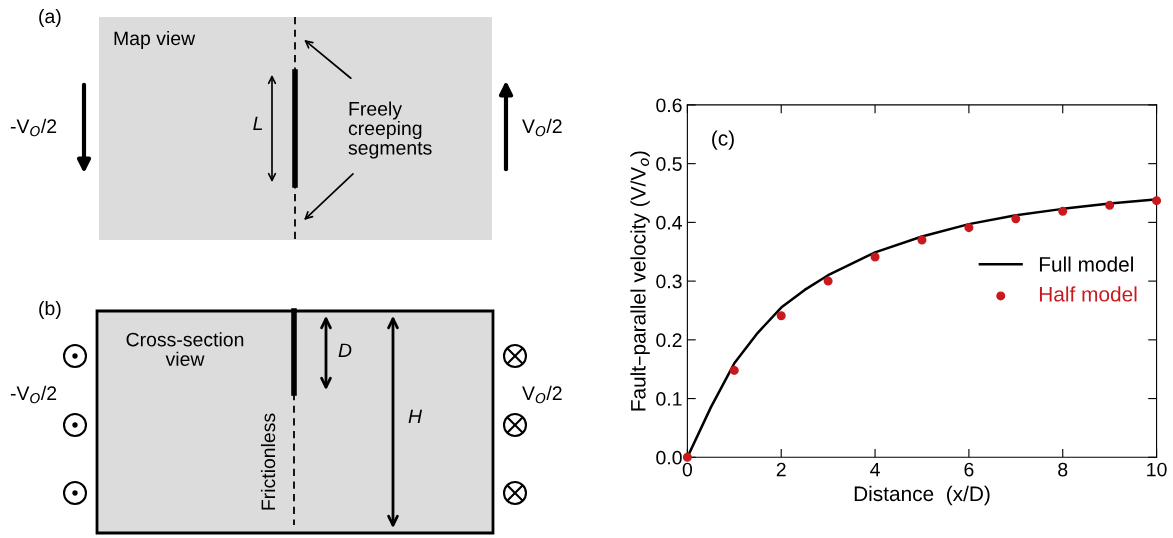 Image resolution: width=1173 pixels, height=538 pixels. Describe the element at coordinates (268, 461) in the screenshot. I see `text: Frictionless` at that location.